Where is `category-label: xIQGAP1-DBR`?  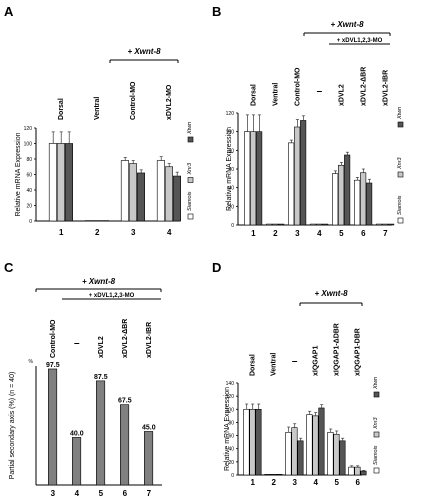
category-label: xIQGAP1-DBR is located at coordinates (358, 352).